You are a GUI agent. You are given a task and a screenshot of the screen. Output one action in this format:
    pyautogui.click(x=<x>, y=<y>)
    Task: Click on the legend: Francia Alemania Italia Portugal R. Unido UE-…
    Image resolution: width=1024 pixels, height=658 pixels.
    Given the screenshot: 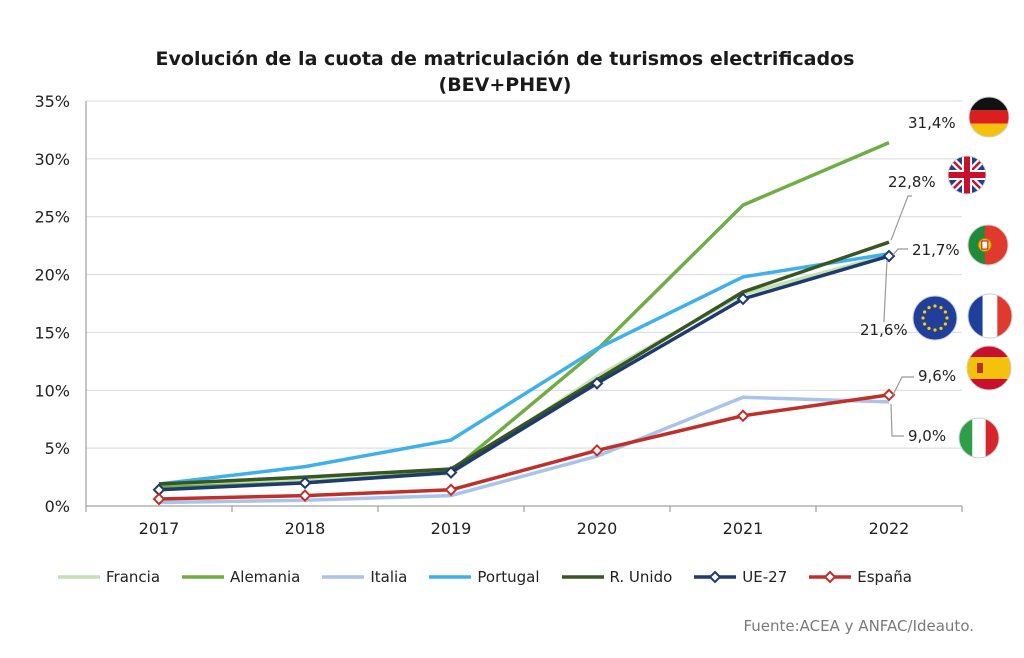 What is the action you would take?
    pyautogui.click(x=523, y=577)
    